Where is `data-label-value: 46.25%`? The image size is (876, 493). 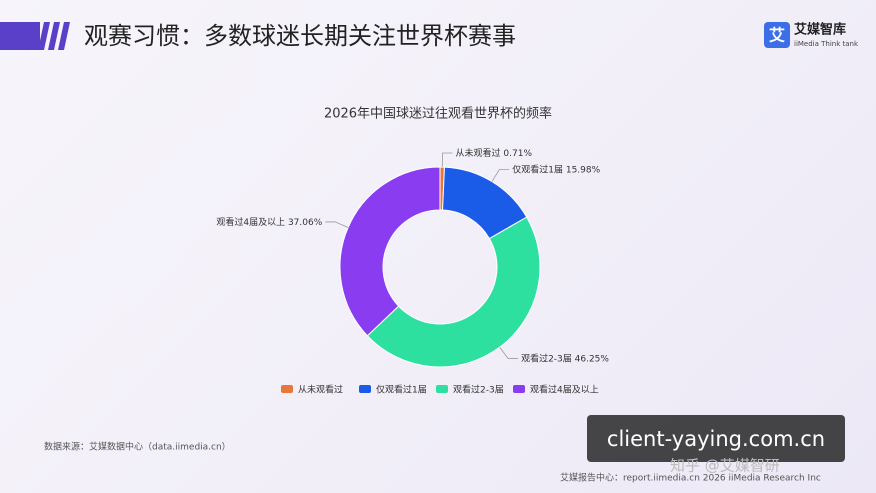 data-label-value: 46.25% is located at coordinates (592, 359).